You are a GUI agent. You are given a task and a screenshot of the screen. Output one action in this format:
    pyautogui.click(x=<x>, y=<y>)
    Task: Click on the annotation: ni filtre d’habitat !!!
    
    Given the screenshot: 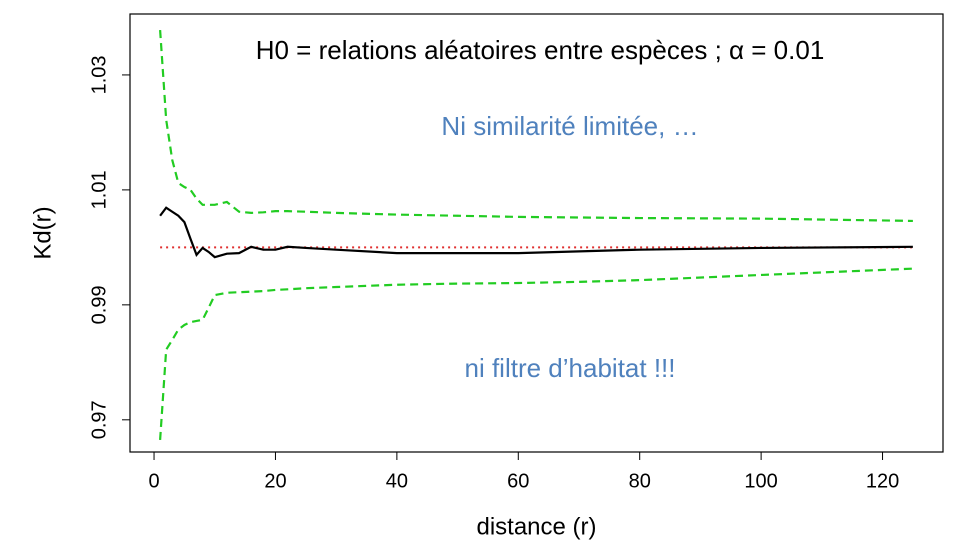 What is the action you would take?
    pyautogui.click(x=570, y=368)
    